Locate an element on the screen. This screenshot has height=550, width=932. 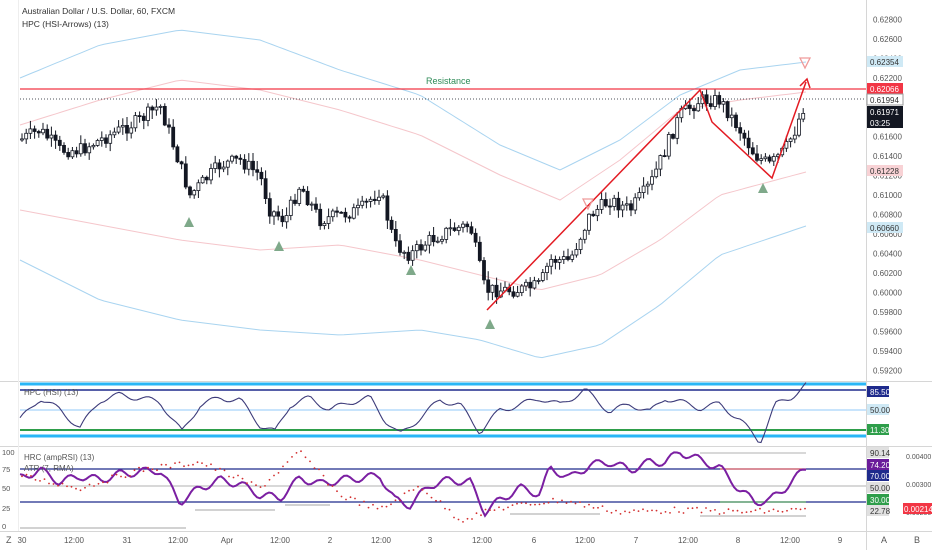
price-tick-label: 0.59200 is located at coordinates (887, 371).